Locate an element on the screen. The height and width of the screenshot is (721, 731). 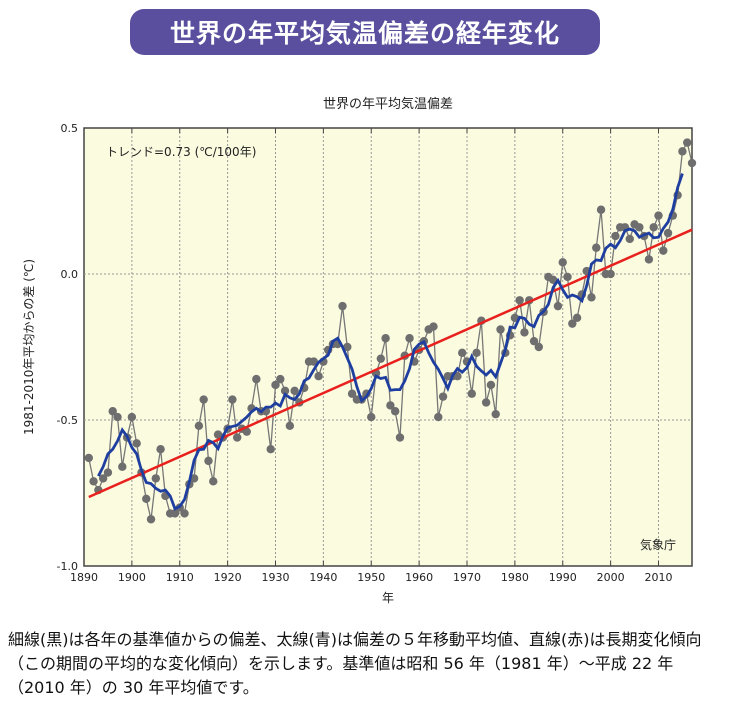
x-tick-label: 1890 is located at coordinates (84, 577).